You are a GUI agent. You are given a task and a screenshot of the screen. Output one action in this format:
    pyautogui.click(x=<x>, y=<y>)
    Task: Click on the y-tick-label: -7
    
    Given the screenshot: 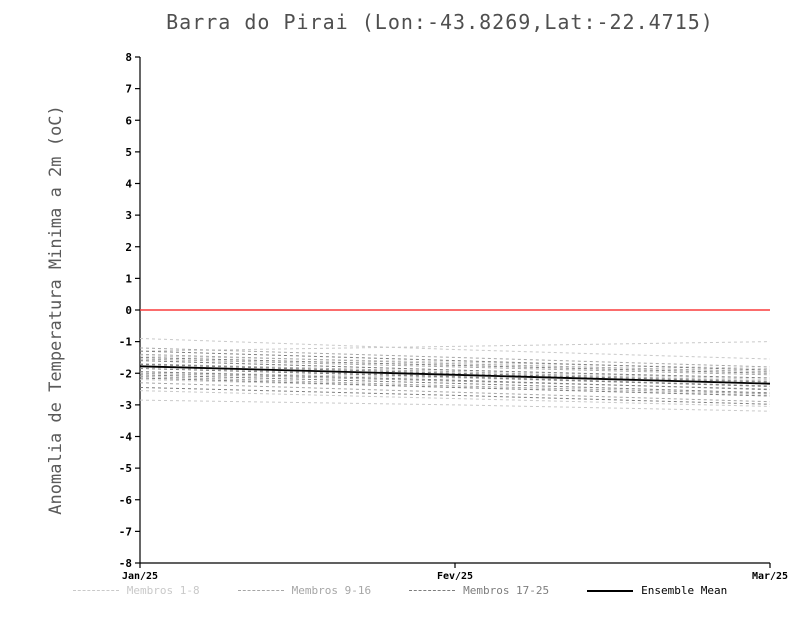 What is the action you would take?
    pyautogui.click(x=125, y=531)
    